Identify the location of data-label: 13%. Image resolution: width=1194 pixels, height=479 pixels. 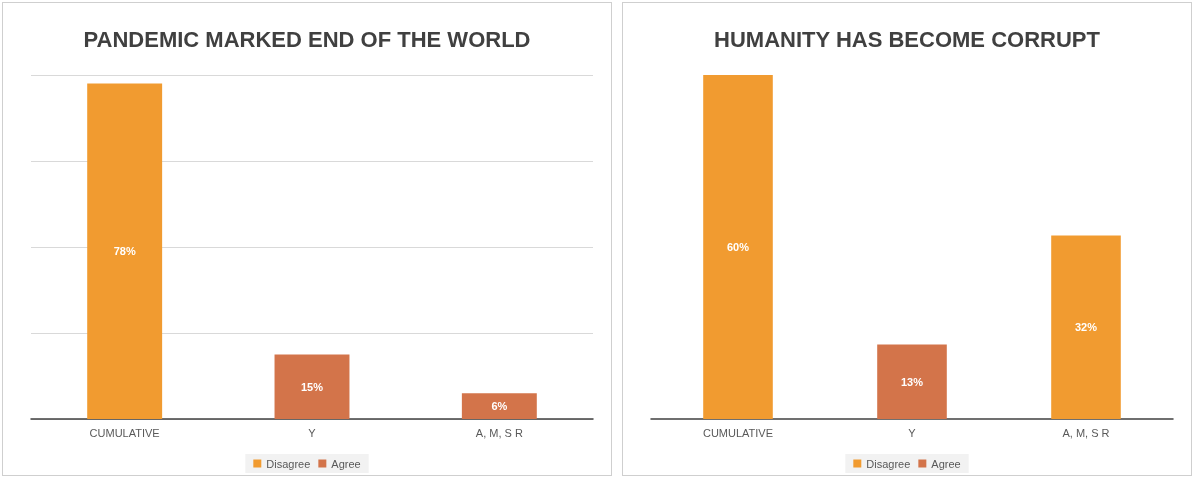
(912, 381).